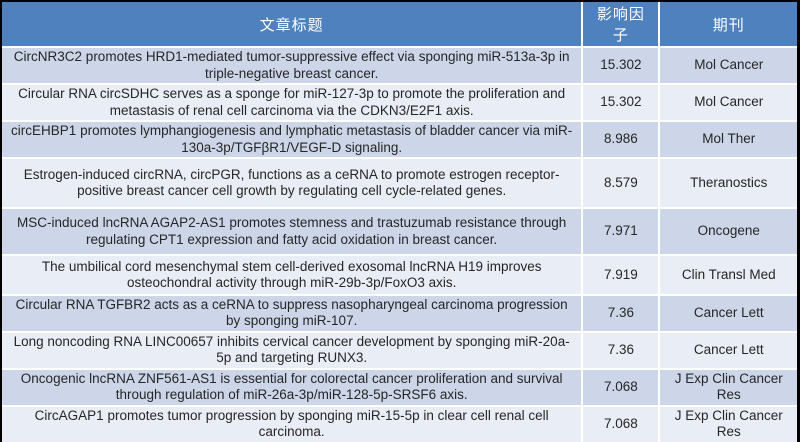 This screenshot has height=442, width=800. I want to click on impact-factor-cell: 8.579, so click(621, 183).